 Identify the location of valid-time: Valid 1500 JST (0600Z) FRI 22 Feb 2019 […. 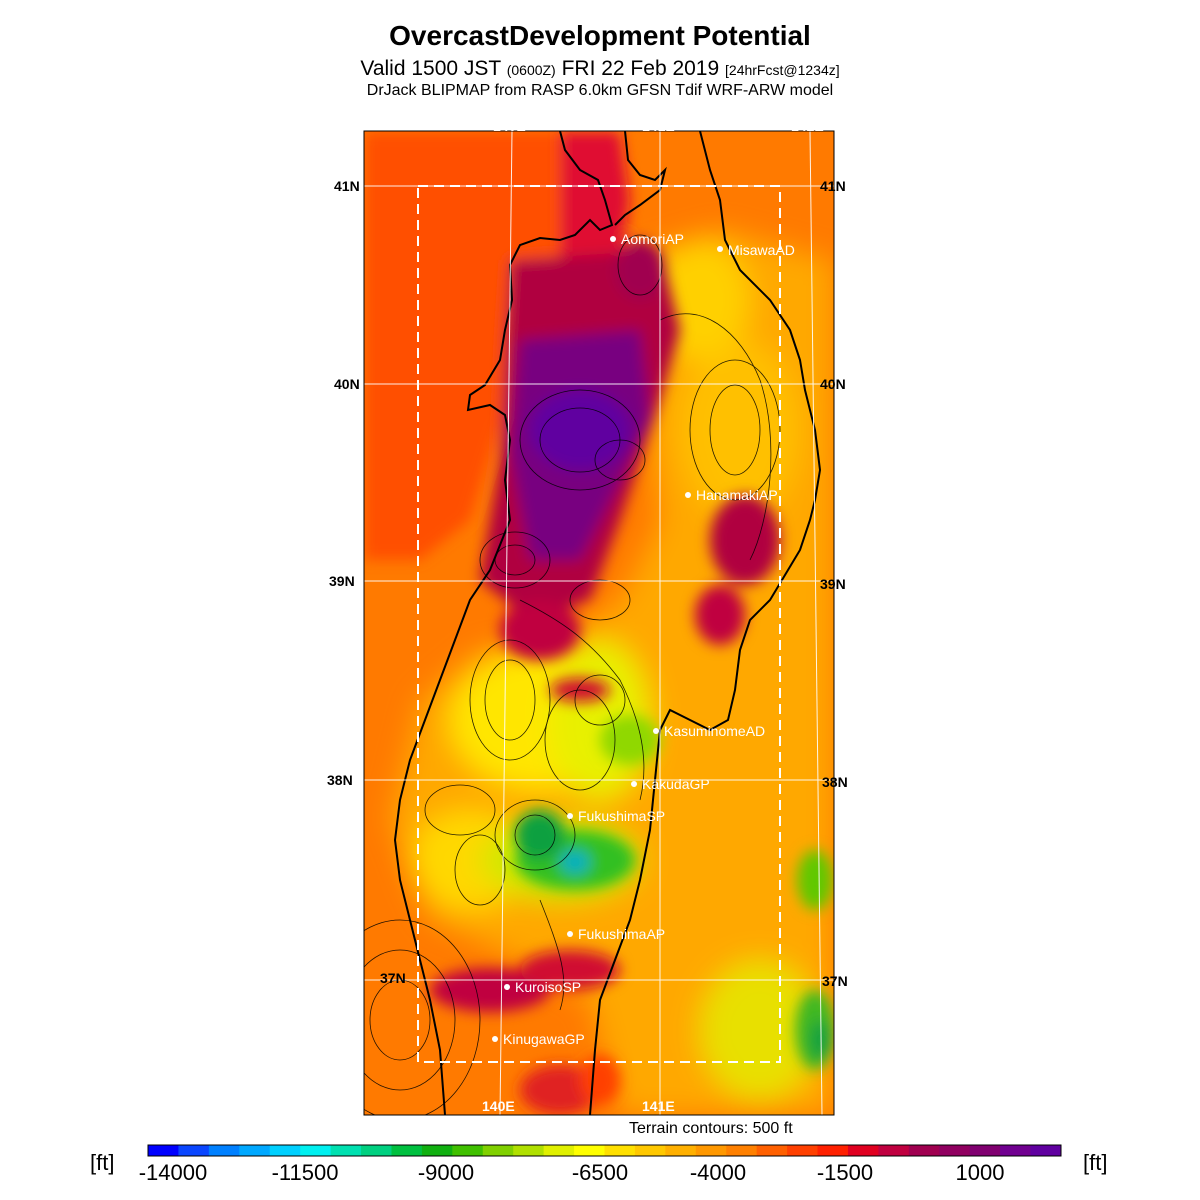
(600, 69).